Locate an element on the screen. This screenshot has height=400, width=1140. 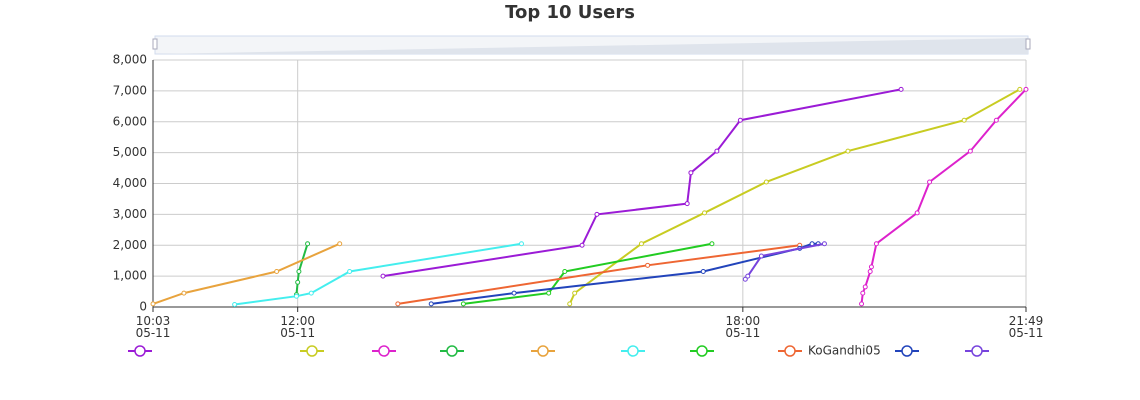
x-tick-label: 12:00 05-11 is located at coordinates (297, 327).